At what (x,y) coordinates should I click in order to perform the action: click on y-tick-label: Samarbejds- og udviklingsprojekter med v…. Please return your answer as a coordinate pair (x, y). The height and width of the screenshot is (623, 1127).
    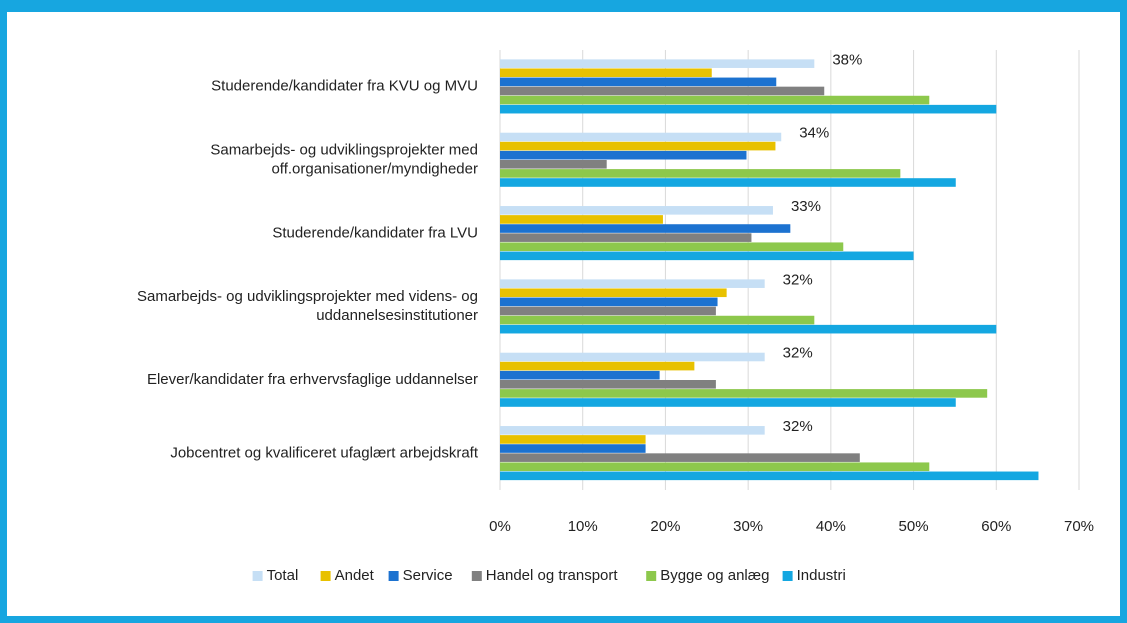
    Looking at the image, I should click on (307, 306).